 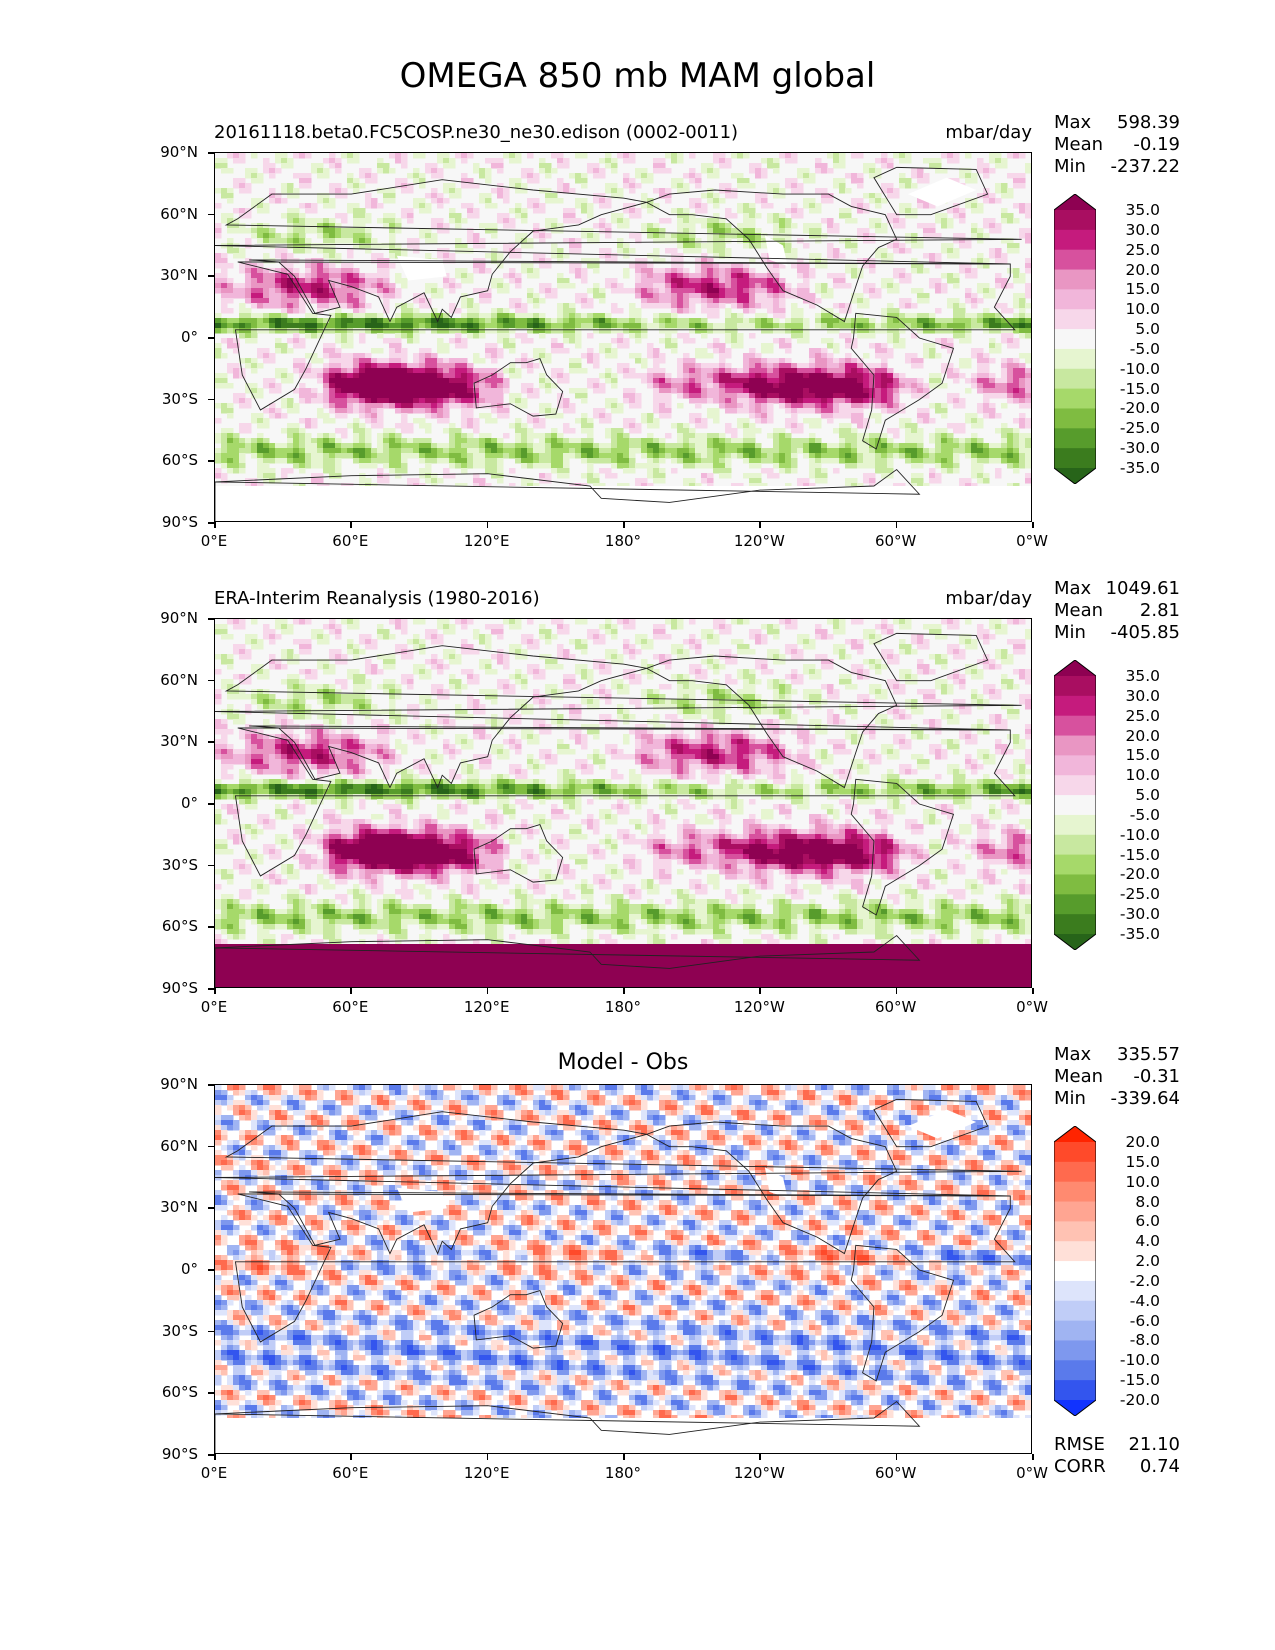 What do you see at coordinates (1130, 1221) in the screenshot?
I see `colorbar-tick-label: 6.0` at bounding box center [1130, 1221].